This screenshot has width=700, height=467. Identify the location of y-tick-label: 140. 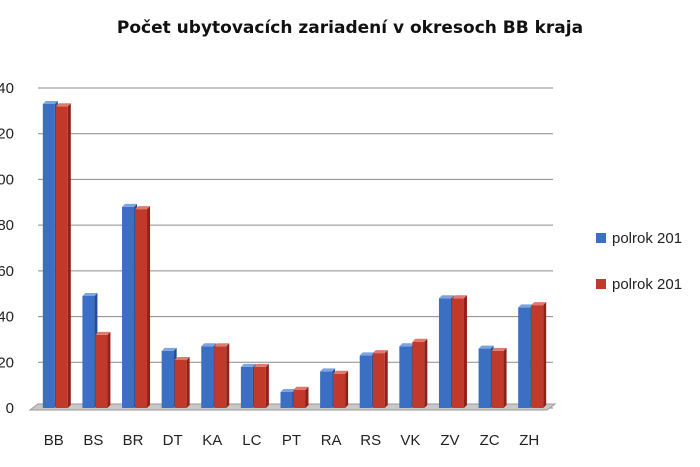
(7, 88).